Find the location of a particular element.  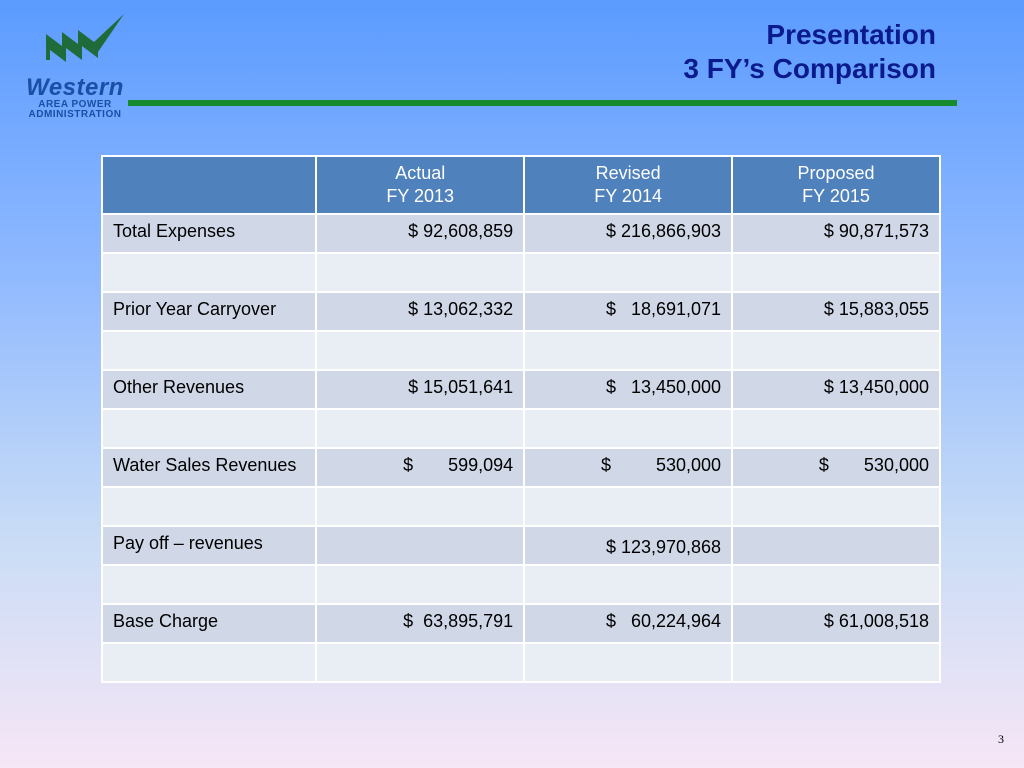

page-number: 3 is located at coordinates (1001, 739).